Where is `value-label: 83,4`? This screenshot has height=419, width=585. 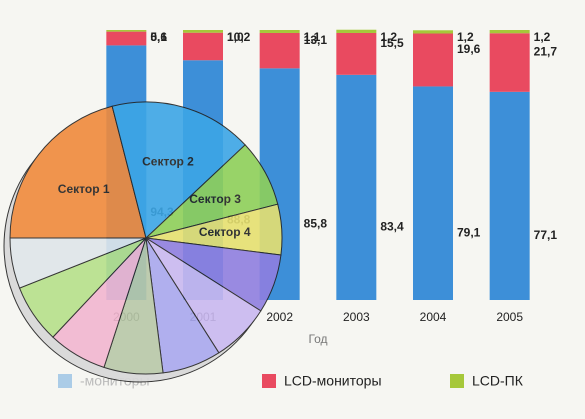
value-label: 83,4 is located at coordinates (392, 227).